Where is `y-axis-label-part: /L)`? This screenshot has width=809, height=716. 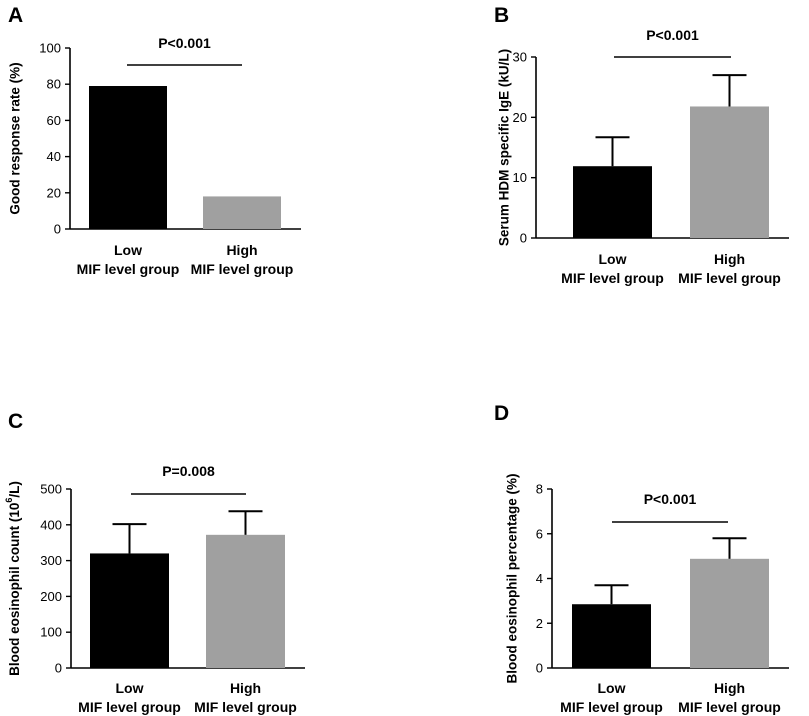 y-axis-label-part: /L) is located at coordinates (14, 489).